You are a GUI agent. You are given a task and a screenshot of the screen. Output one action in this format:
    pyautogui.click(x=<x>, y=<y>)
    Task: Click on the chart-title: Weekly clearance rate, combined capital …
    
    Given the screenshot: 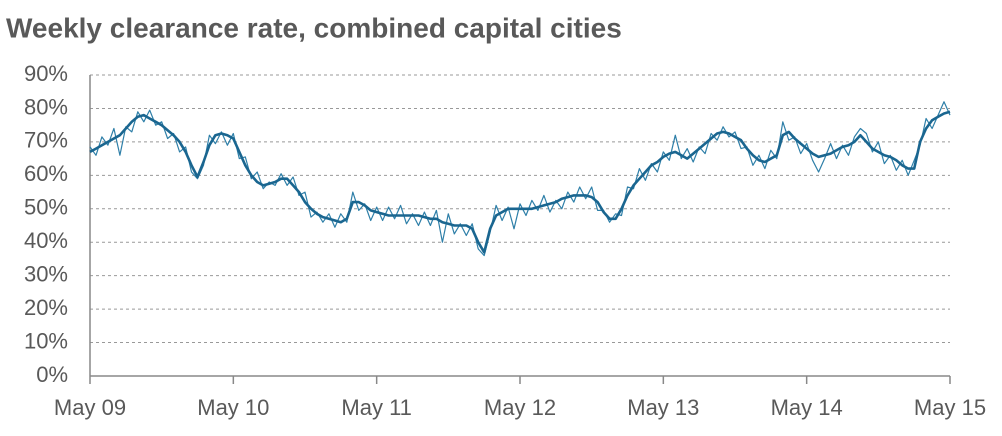 What is the action you would take?
    pyautogui.click(x=314, y=27)
    